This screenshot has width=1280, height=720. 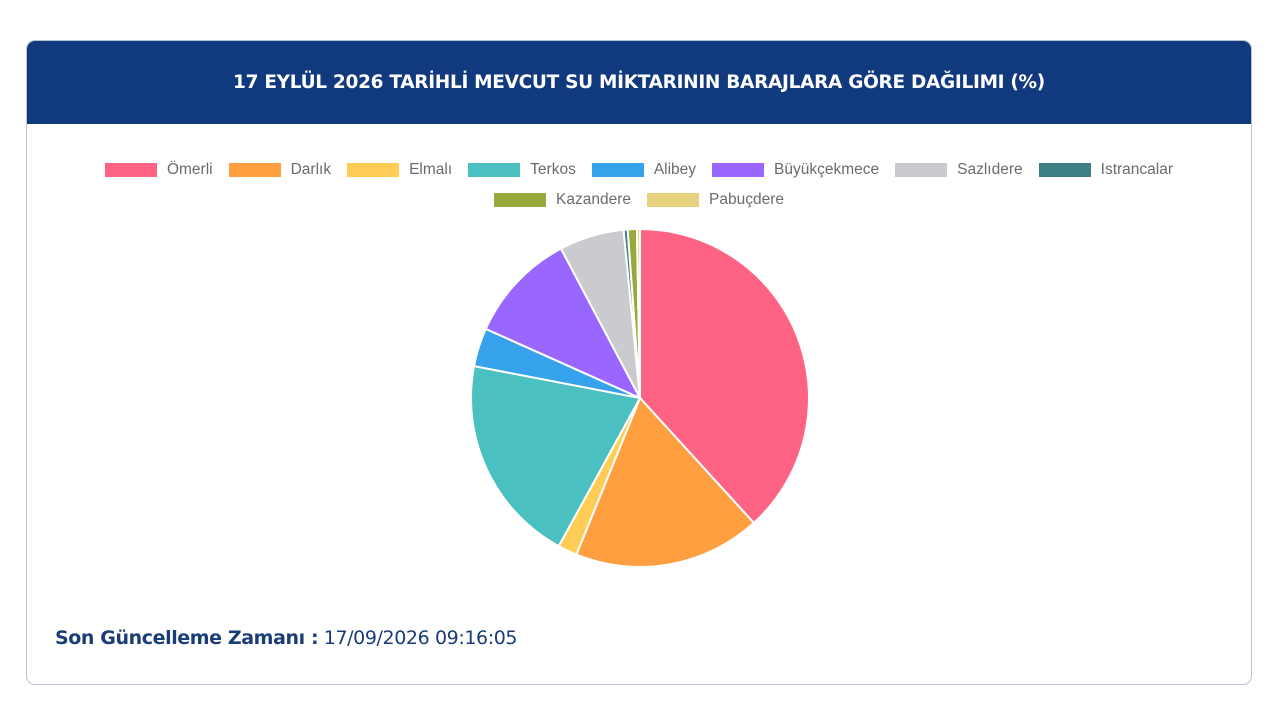 I want to click on legend-label: Sazlıdere, so click(x=990, y=169).